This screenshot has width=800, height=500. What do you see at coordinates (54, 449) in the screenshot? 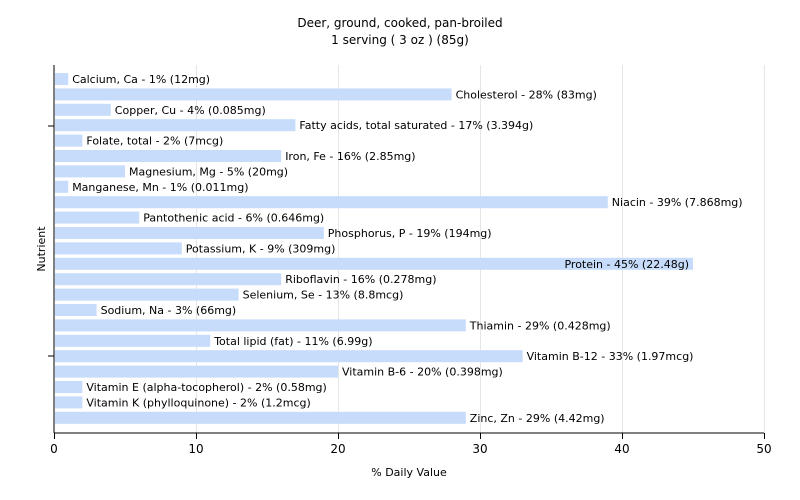
I see `x-tick-label: 0` at bounding box center [54, 449].